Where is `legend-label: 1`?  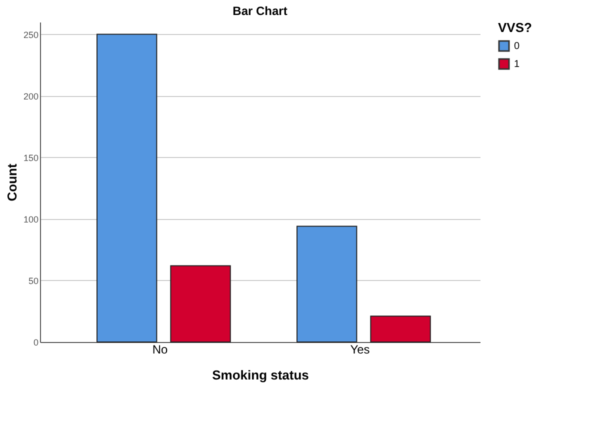
legend-label: 1 is located at coordinates (517, 64).